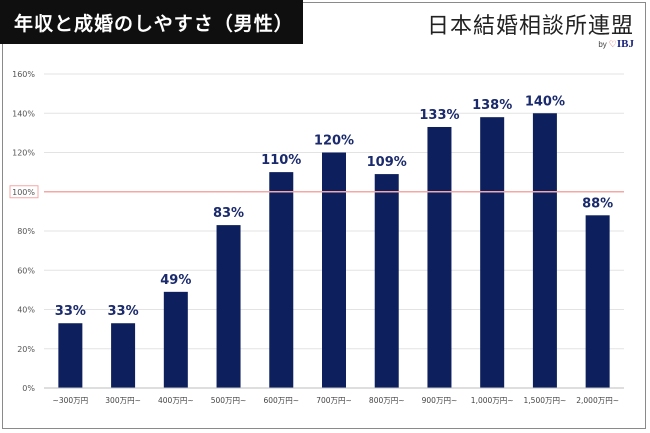  Describe the element at coordinates (23, 113) in the screenshot. I see `y-tick-label: 140%` at that location.